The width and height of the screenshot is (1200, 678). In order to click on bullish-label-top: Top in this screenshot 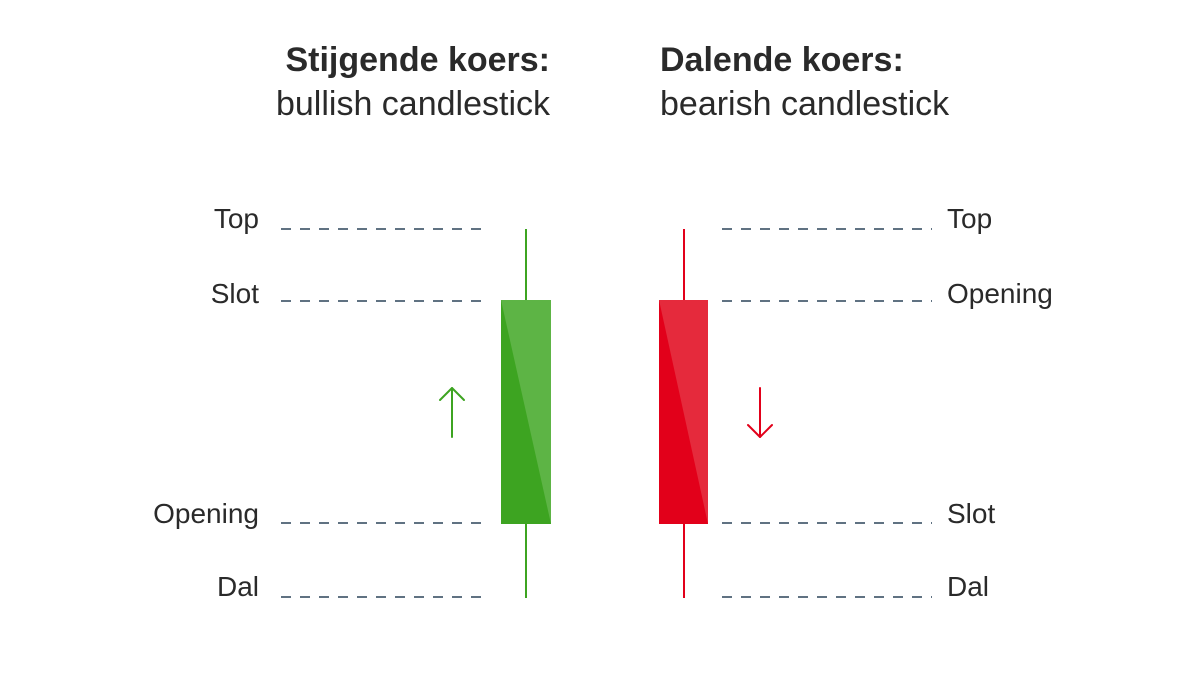, I will do `click(236, 218)`.